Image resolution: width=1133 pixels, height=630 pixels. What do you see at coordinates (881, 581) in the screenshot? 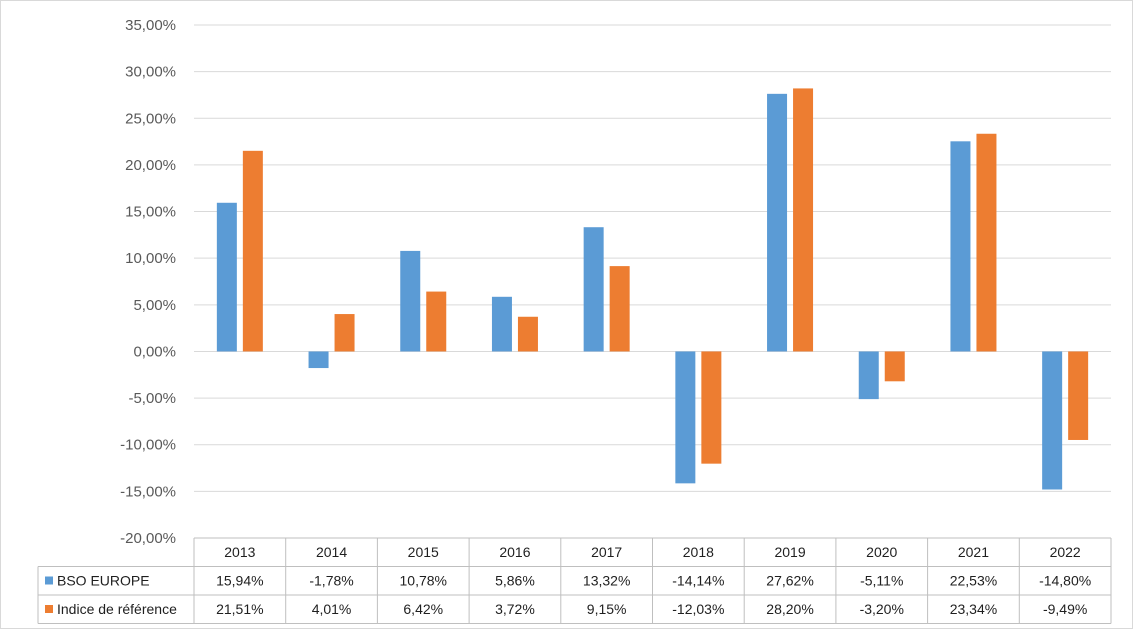
I see `data-label: -5,11%` at bounding box center [881, 581].